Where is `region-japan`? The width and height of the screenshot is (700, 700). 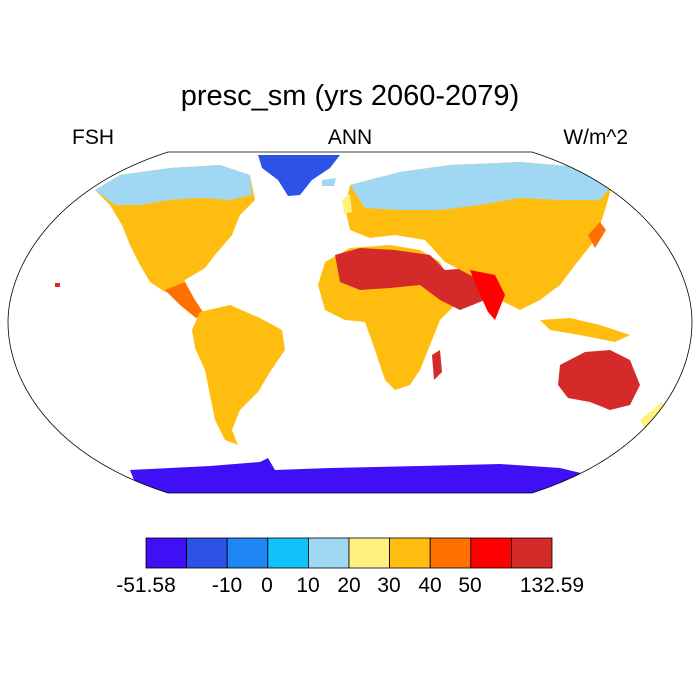
region-japan is located at coordinates (597, 235).